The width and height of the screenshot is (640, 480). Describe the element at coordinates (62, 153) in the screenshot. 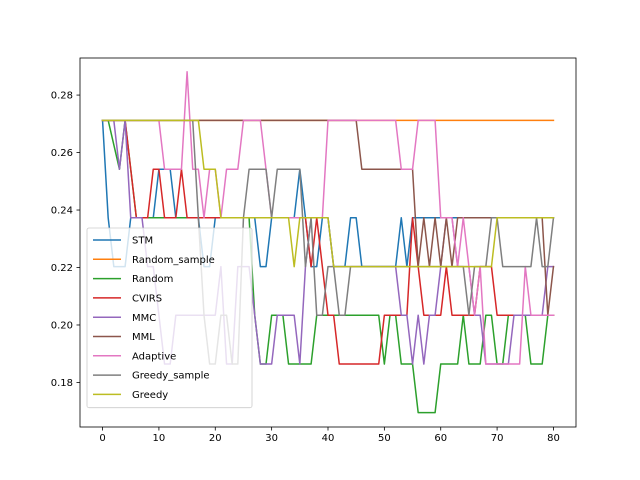

I see `y-tick-label: 0.26` at that location.